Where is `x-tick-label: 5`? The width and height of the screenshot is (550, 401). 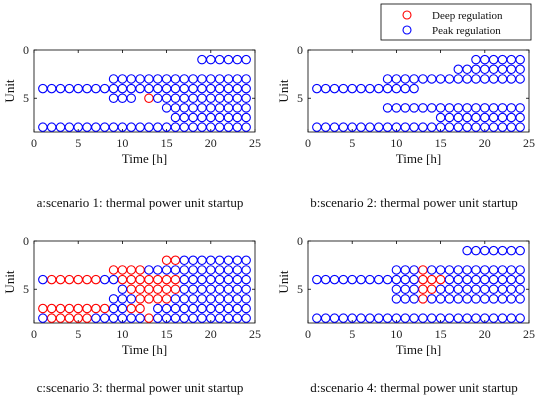 x-tick-label: 5 is located at coordinates (352, 143).